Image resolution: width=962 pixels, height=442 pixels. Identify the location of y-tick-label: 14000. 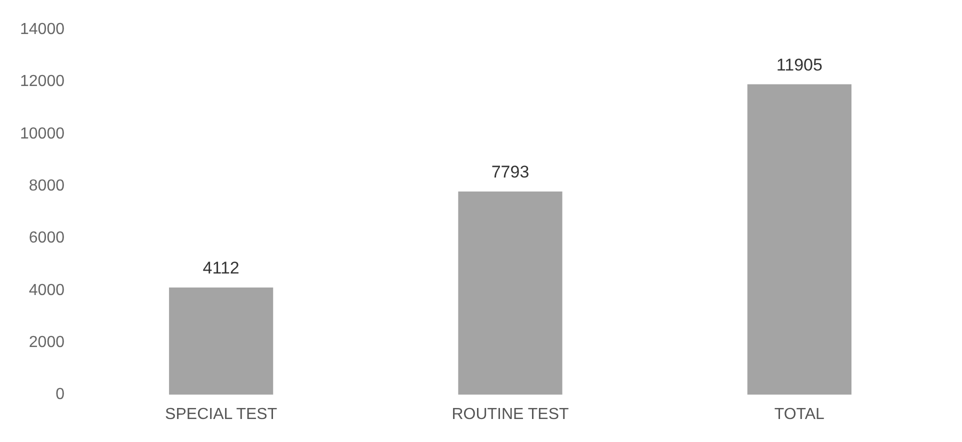
(42, 29).